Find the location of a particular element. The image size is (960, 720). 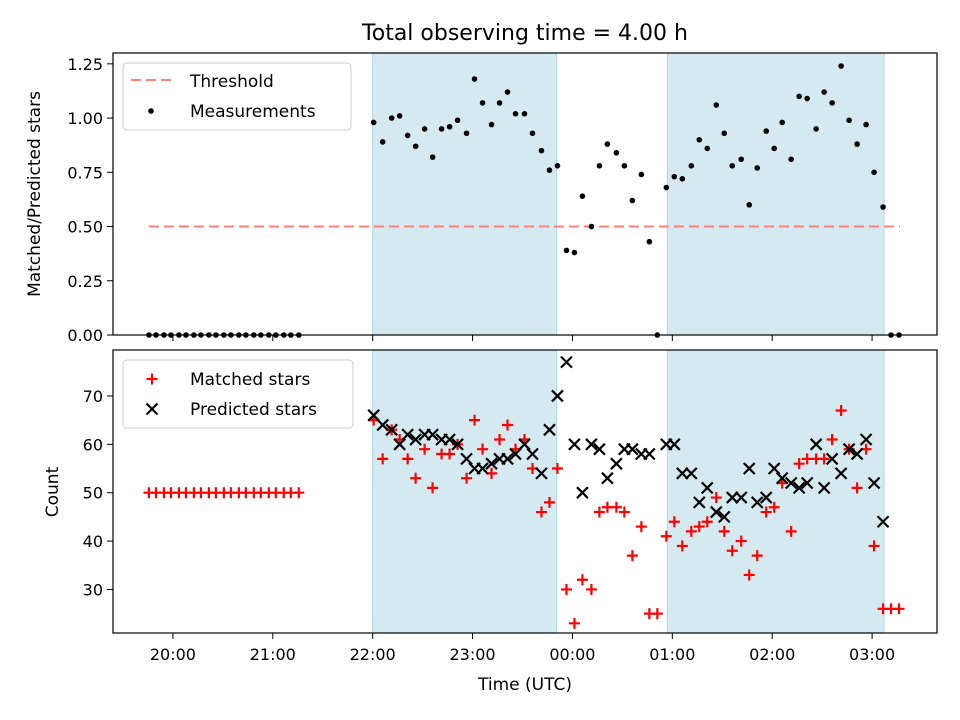

chart-title: Total observing time = 4.00 h is located at coordinates (524, 33).